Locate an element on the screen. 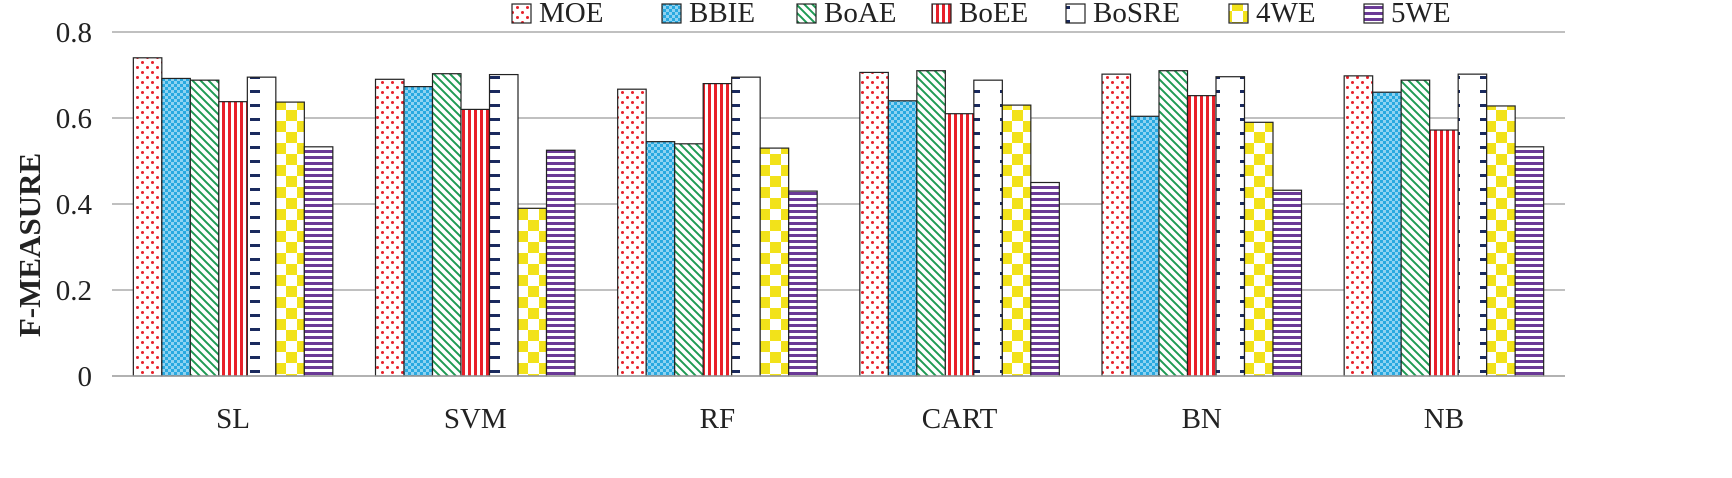  y-tick-label: 0.4 is located at coordinates (74, 205).